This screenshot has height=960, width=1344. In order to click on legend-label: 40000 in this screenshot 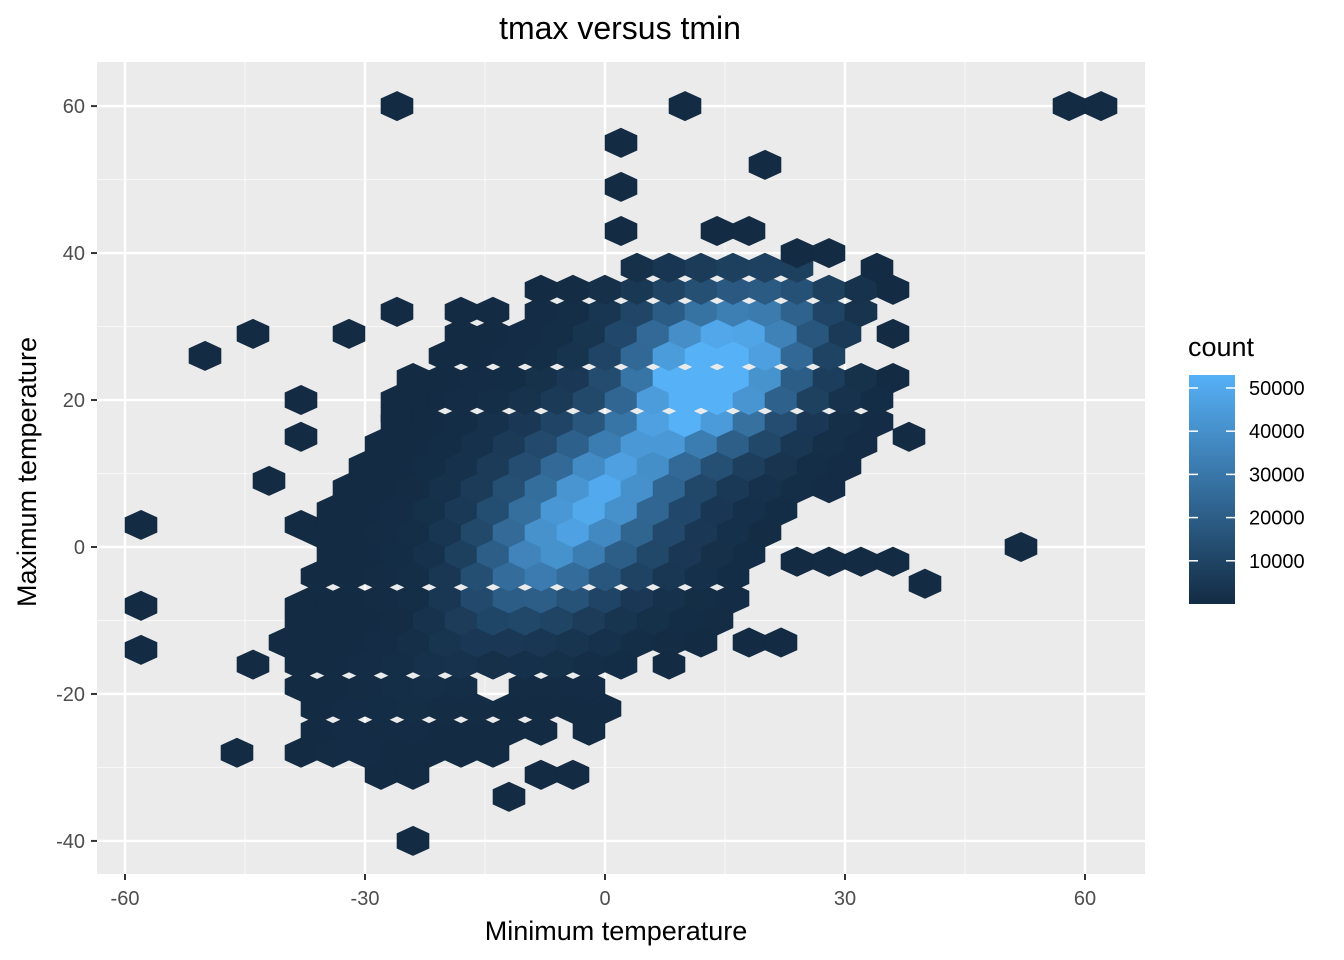, I will do `click(1277, 432)`.